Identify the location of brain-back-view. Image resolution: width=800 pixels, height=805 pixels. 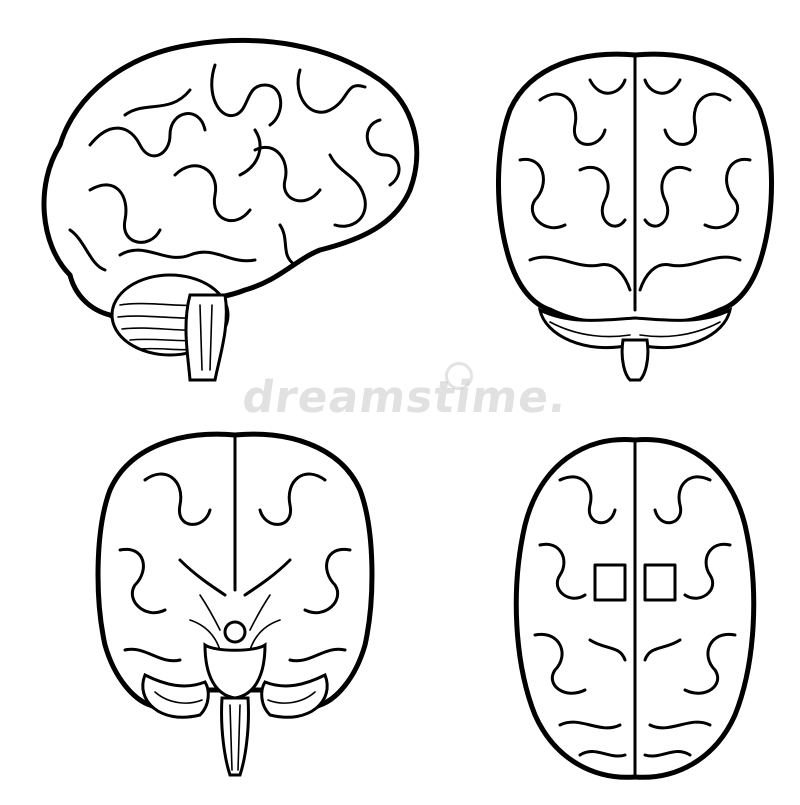
(635, 216).